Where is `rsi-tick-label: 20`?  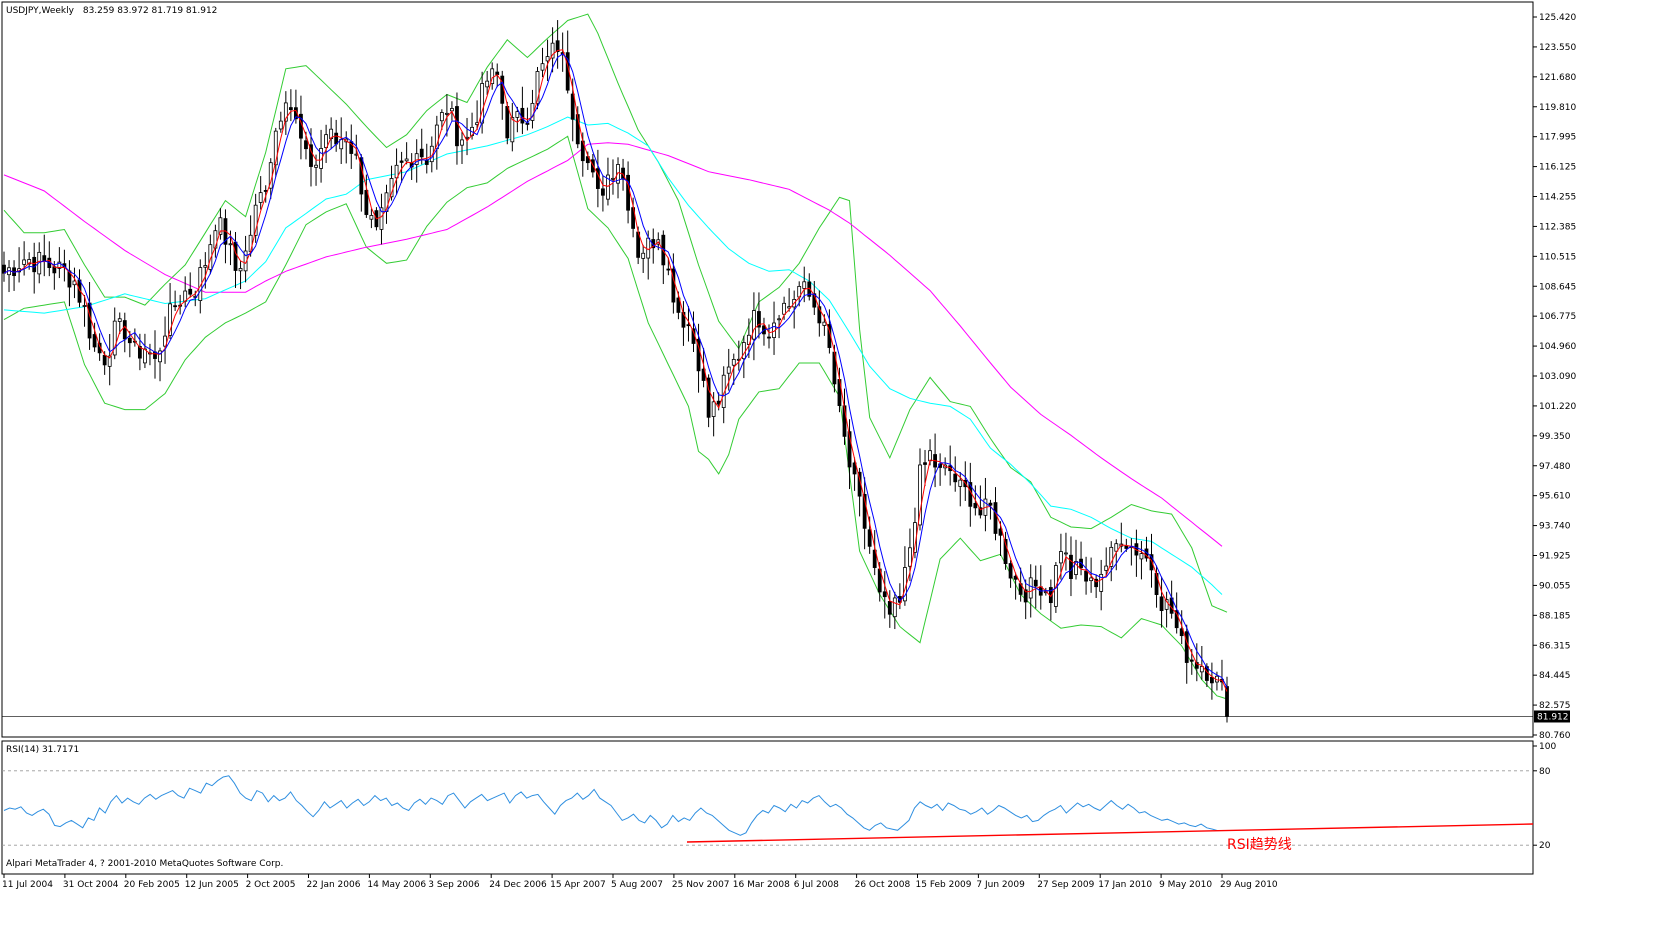 rsi-tick-label: 20 is located at coordinates (1545, 846).